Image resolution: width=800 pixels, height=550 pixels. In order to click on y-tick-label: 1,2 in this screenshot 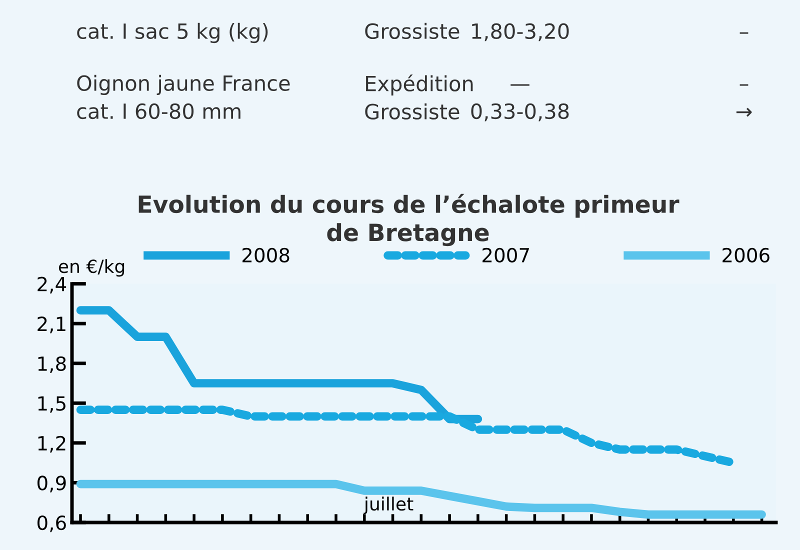, I will do `click(52, 444)`.